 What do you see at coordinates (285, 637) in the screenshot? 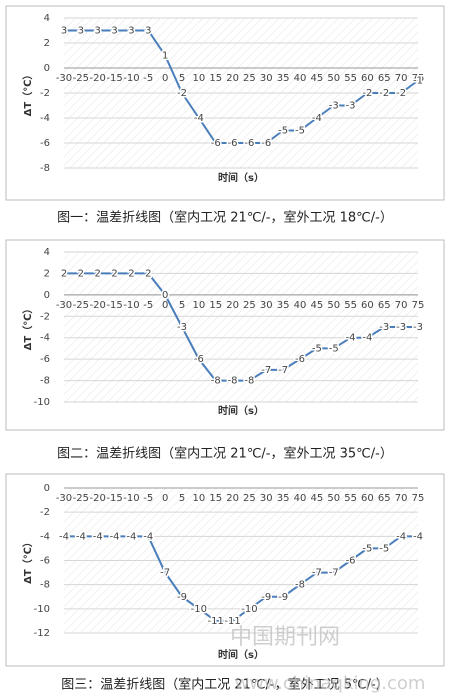
I see `watermark-text: 中国期刊网` at bounding box center [285, 637].